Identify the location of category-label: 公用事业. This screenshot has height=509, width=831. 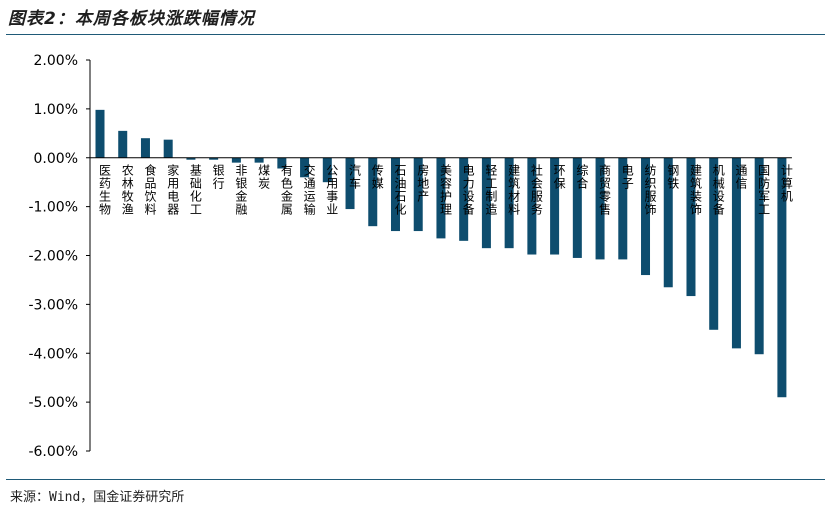
(332, 190).